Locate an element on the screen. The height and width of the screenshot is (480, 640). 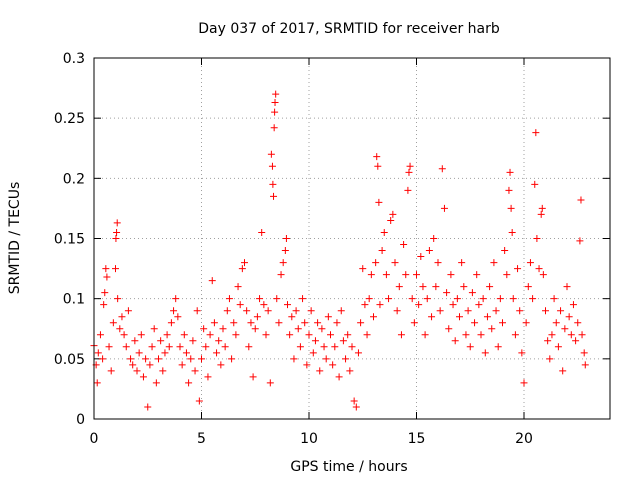
y-tick-label: 0.05 is located at coordinates (69, 360).